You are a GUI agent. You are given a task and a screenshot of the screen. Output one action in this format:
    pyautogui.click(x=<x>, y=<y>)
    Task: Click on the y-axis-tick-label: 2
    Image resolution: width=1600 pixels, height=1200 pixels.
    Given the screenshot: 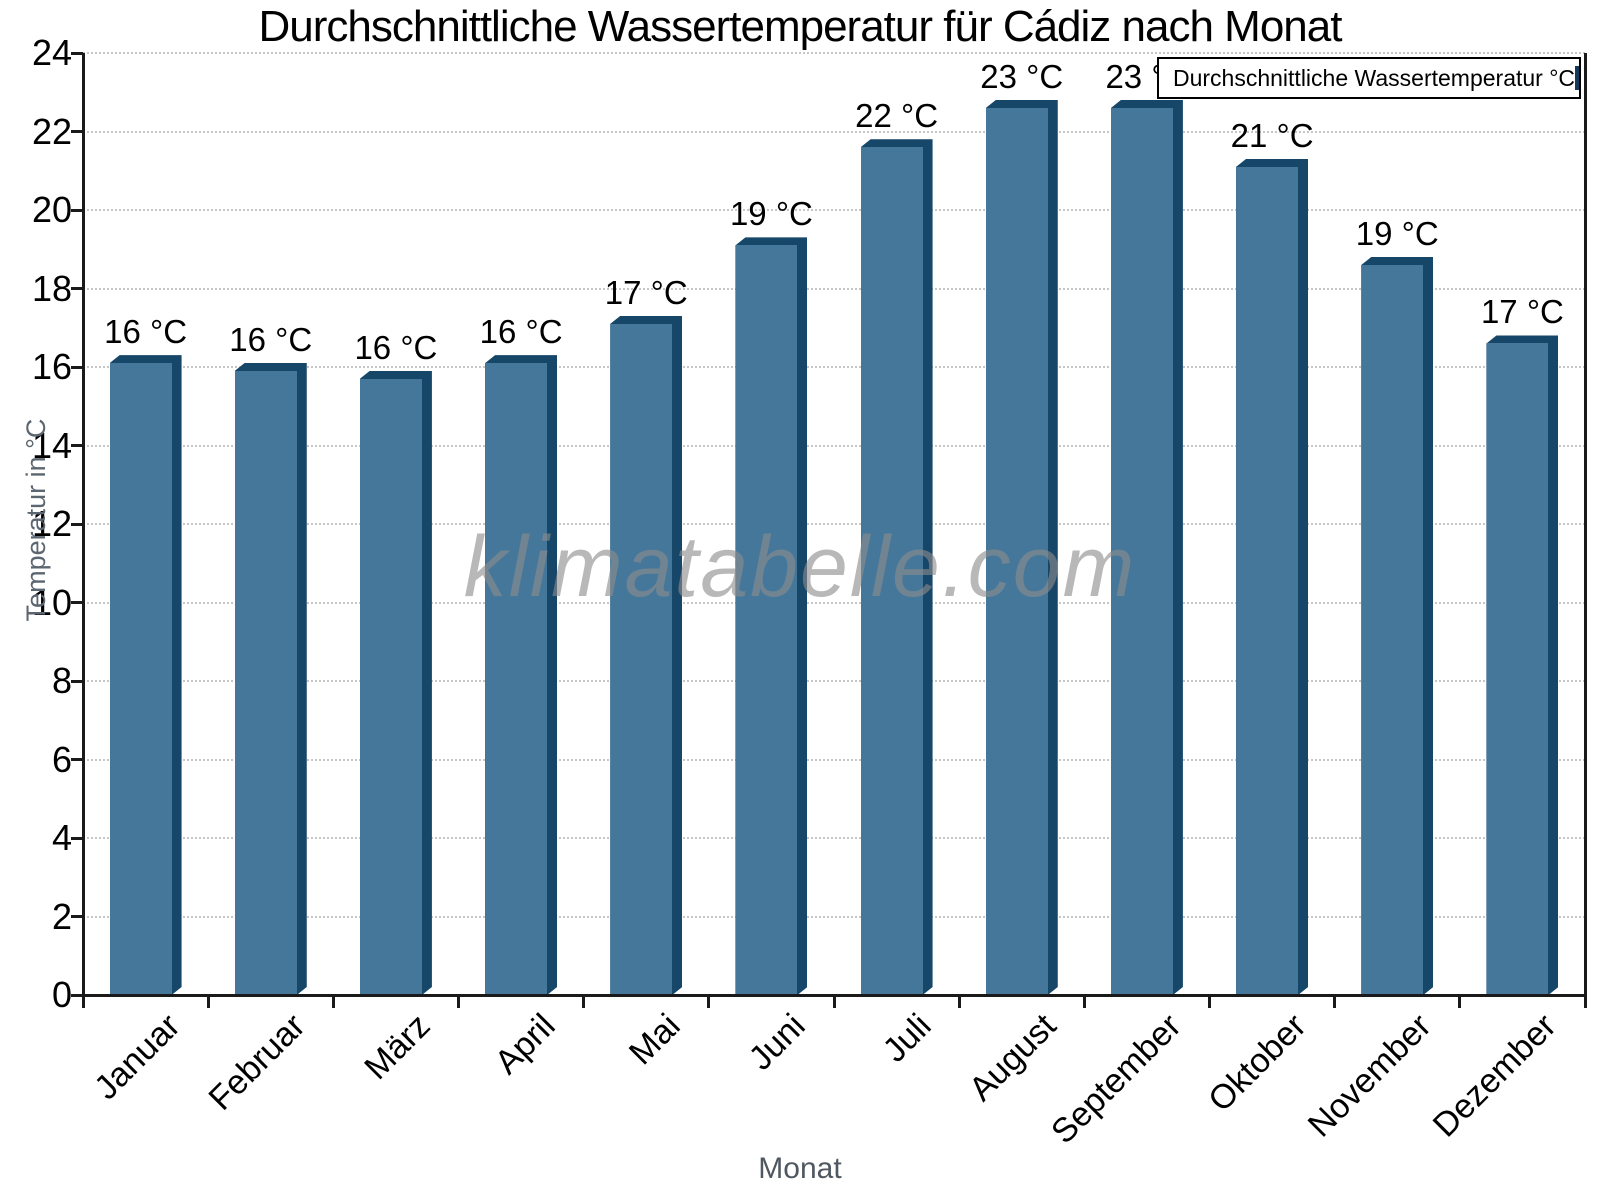 What is the action you would take?
    pyautogui.click(x=61, y=916)
    